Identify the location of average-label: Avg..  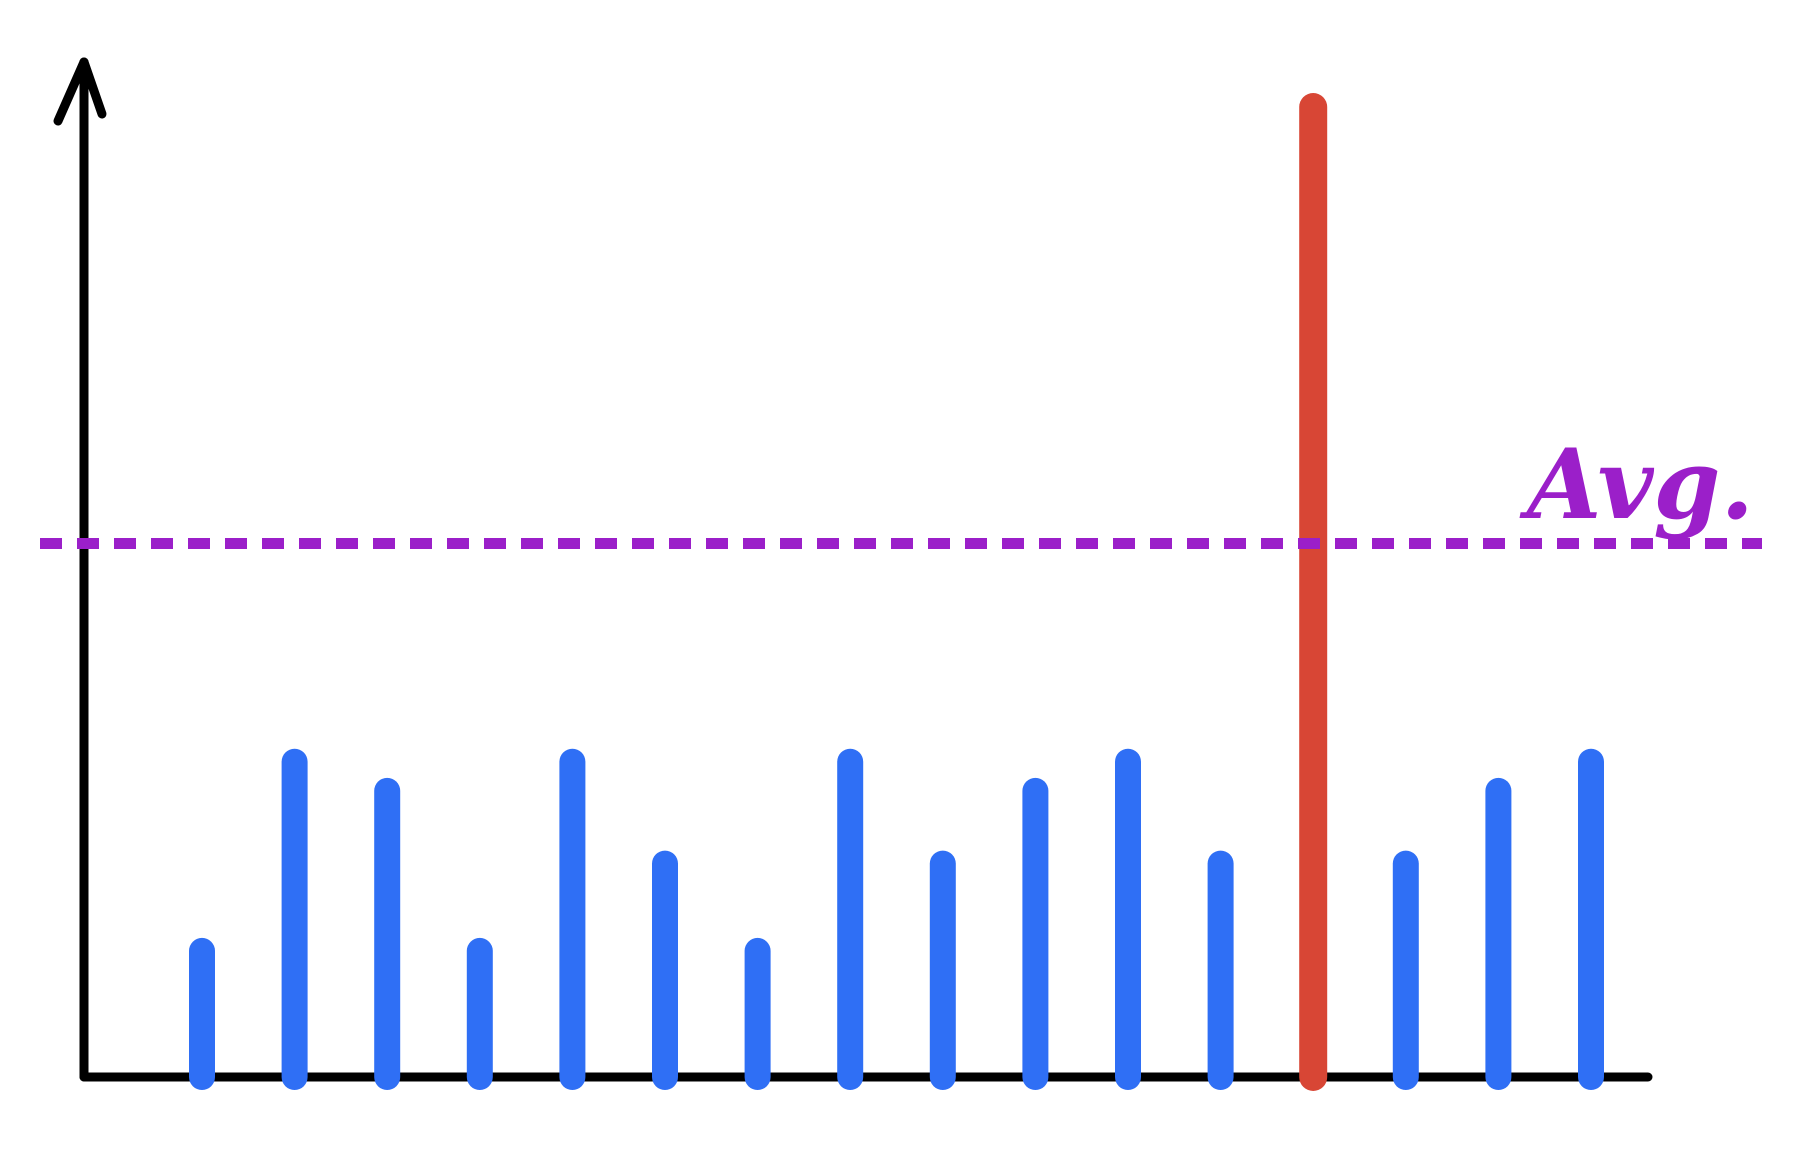
(1636, 484).